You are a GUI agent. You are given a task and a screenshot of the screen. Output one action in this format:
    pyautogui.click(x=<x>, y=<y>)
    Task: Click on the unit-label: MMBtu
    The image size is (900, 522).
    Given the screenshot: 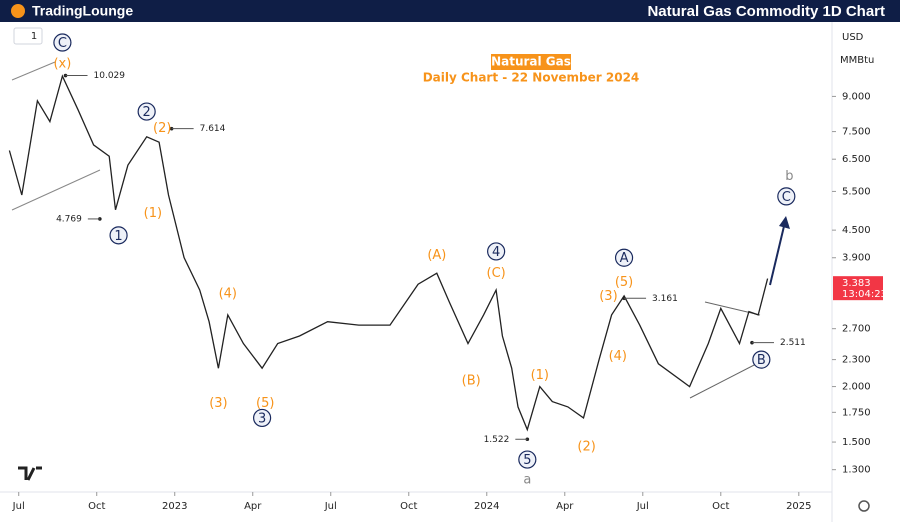 What is the action you would take?
    pyautogui.click(x=857, y=60)
    